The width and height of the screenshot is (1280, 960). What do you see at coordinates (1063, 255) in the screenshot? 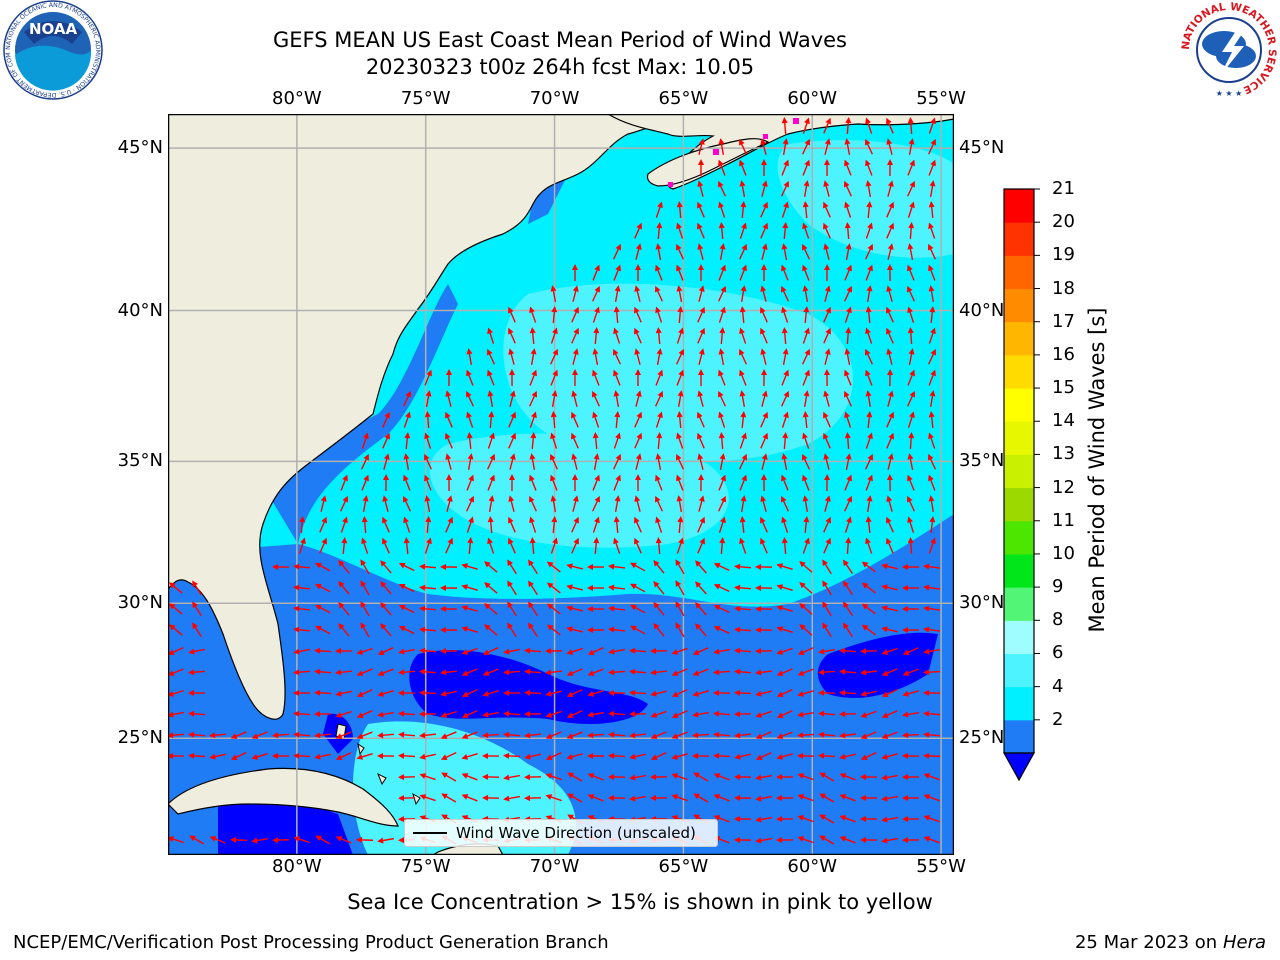
I see `colorbar-tick-label: 19` at bounding box center [1063, 255].